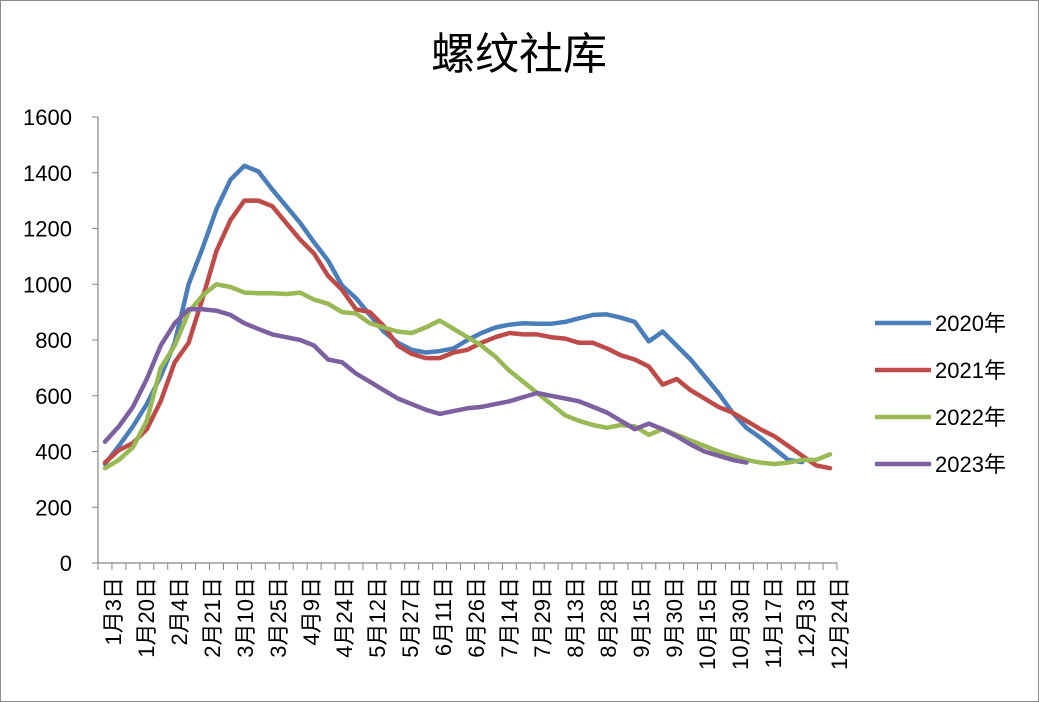 Image resolution: width=1039 pixels, height=702 pixels. Describe the element at coordinates (53, 452) in the screenshot. I see `y-tick-label: 400` at that location.